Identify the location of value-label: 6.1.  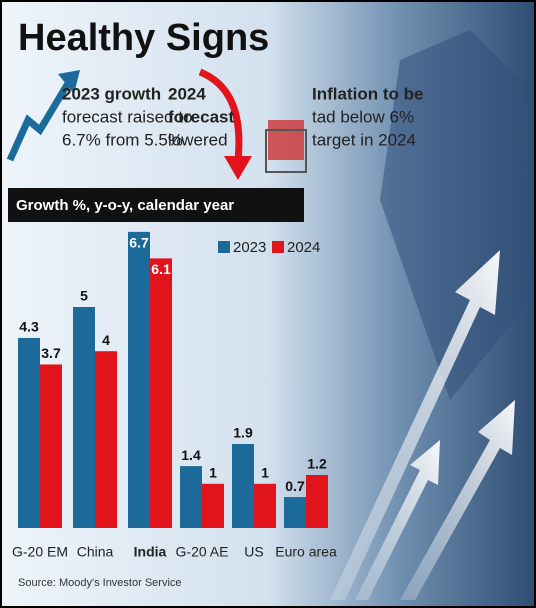
(161, 269).